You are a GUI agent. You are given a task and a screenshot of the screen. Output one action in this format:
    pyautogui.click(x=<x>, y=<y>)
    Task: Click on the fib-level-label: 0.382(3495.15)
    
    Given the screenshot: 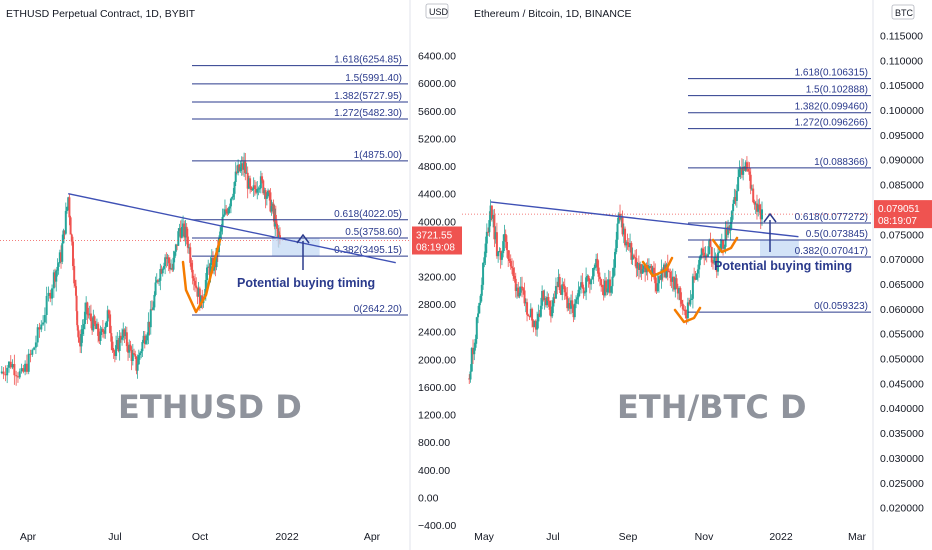 What is the action you would take?
    pyautogui.click(x=368, y=250)
    